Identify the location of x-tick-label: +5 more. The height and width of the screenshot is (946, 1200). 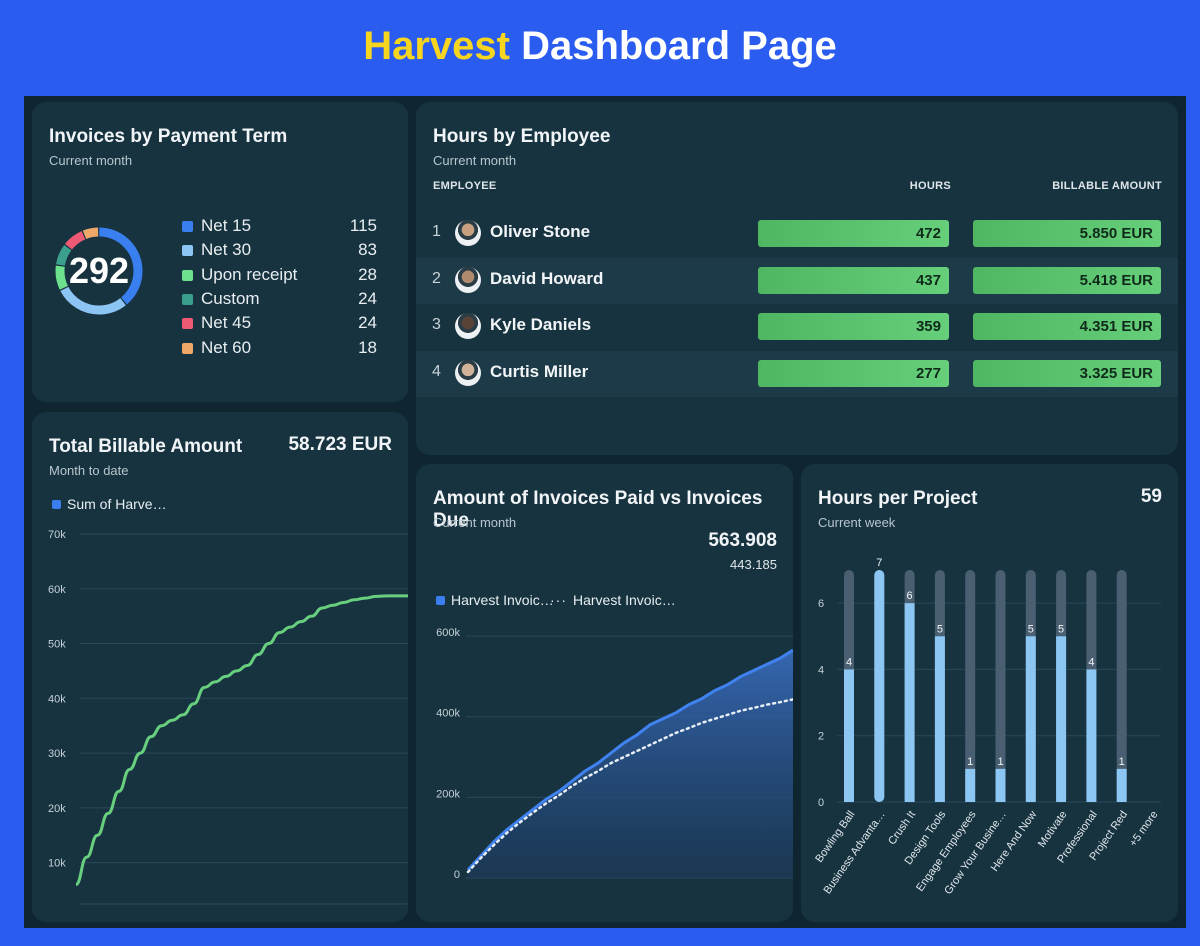
(1143, 829).